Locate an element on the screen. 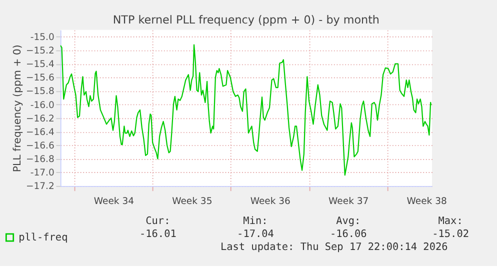 This screenshot has width=497, height=275. text: -15.02 is located at coordinates (450, 234).